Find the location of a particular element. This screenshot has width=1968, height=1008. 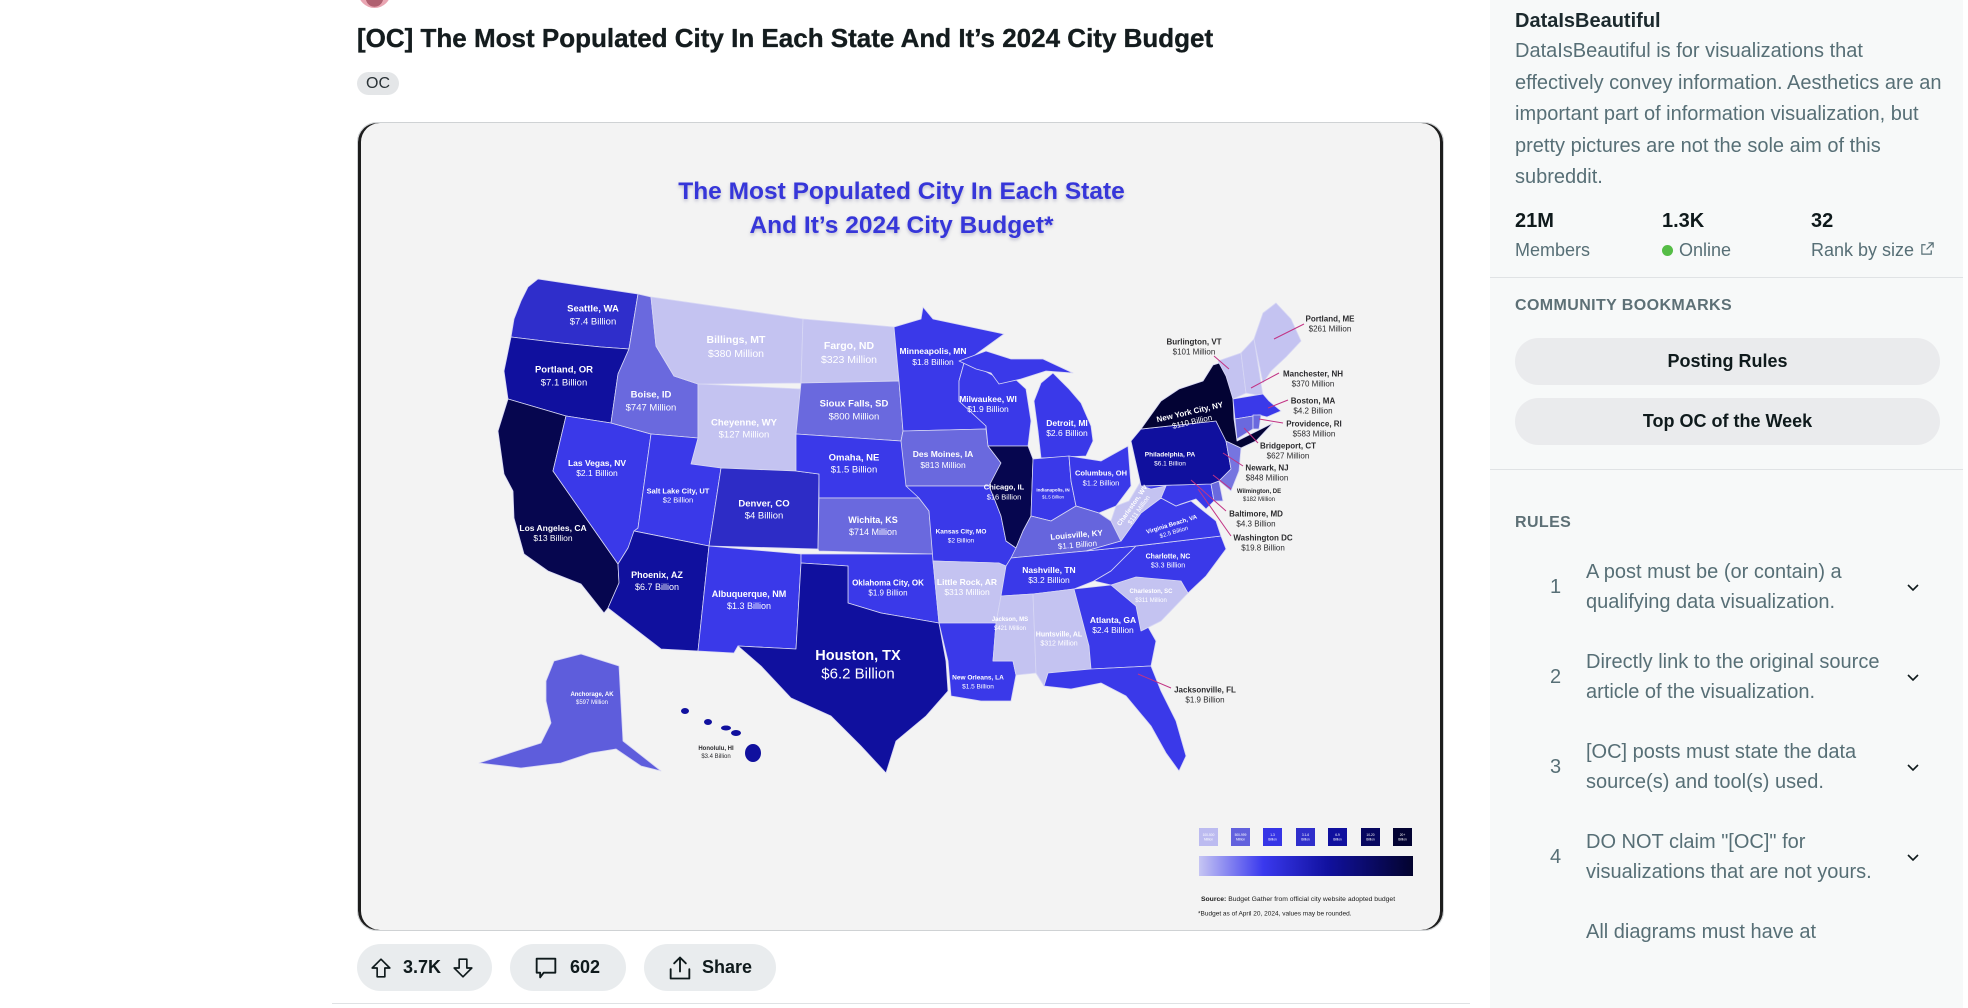

map-label-city: Columbus, OH is located at coordinates (1101, 473).